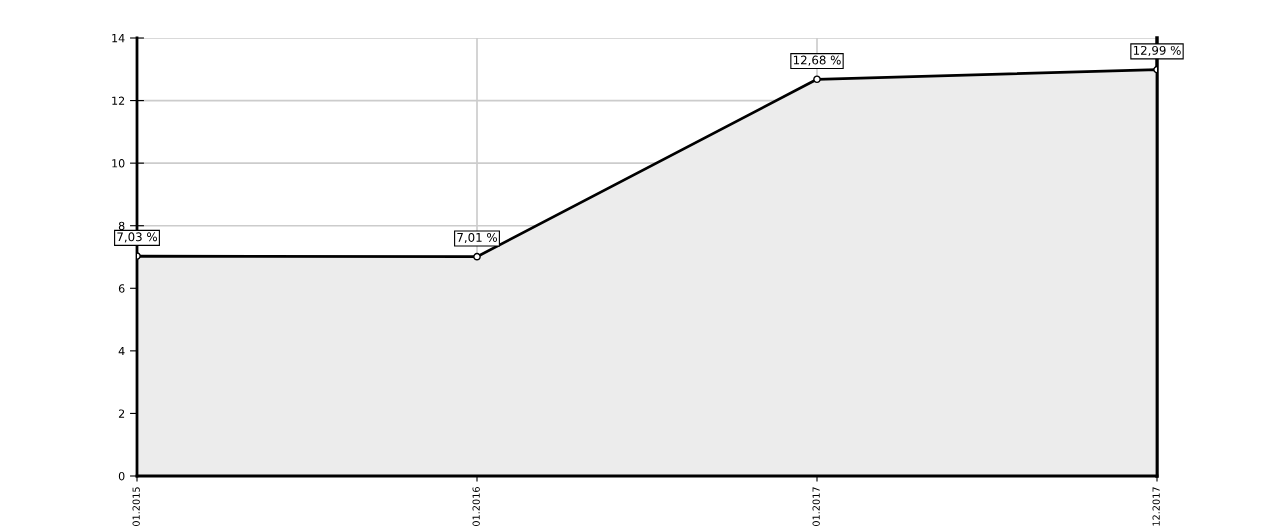 The image size is (1274, 529). What do you see at coordinates (137, 237) in the screenshot?
I see `data-label: 7,03 %` at bounding box center [137, 237].